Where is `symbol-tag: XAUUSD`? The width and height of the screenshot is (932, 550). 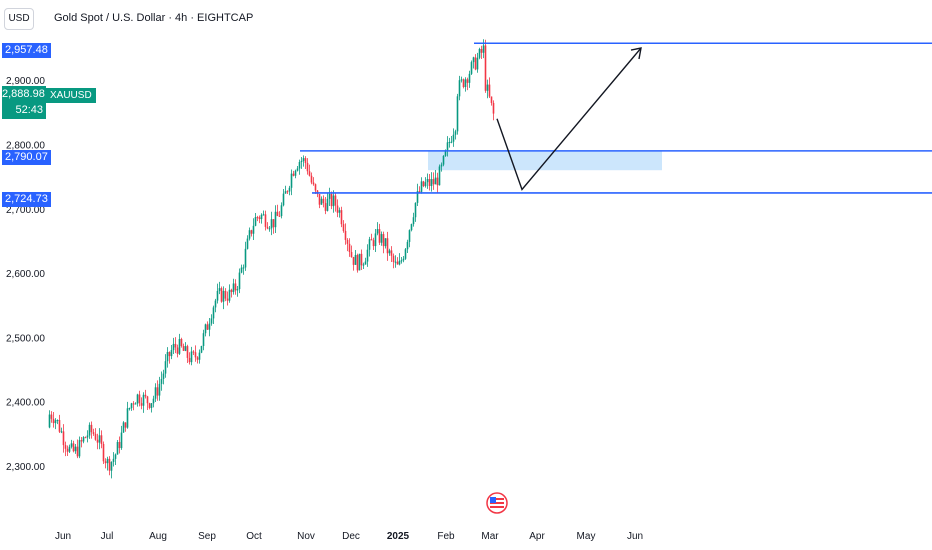
symbol-tag: XAUUSD is located at coordinates (71, 95).